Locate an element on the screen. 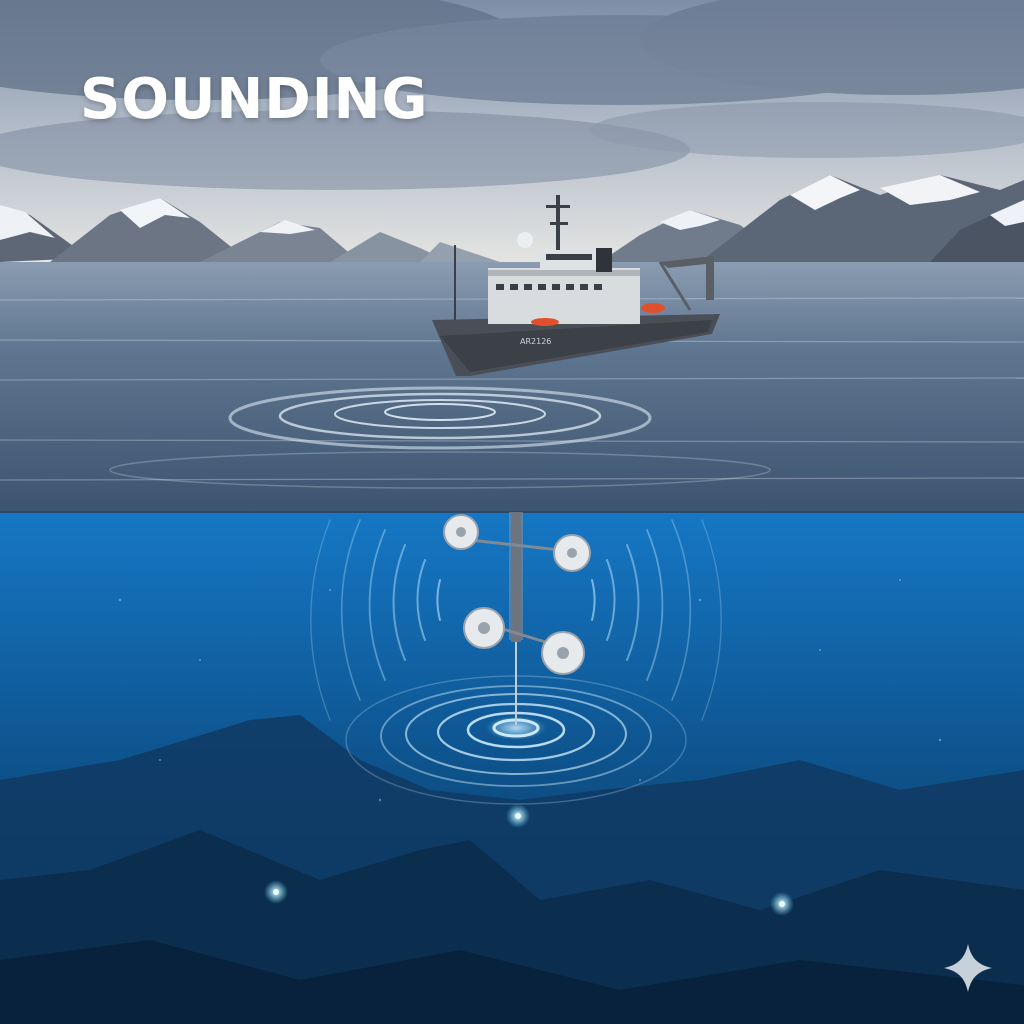 The width and height of the screenshot is (1024, 1024). seafloor-lights is located at coordinates (529, 860).